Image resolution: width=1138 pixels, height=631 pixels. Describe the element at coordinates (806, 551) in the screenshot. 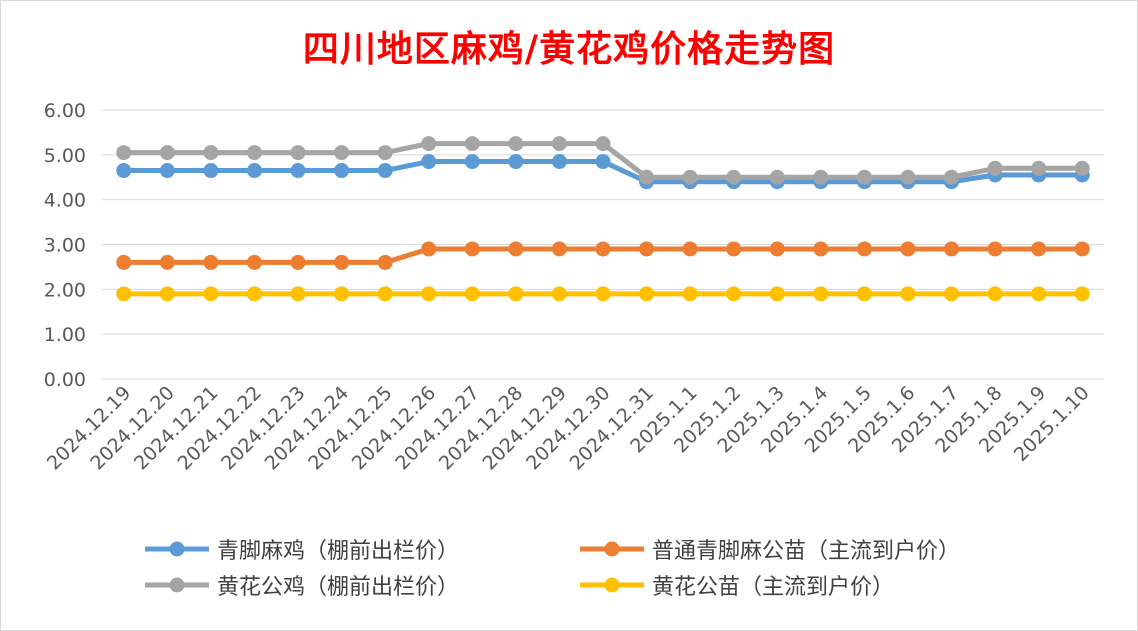

I see `legend-label: 普通青脚麻公苗（主流到户价）` at that location.